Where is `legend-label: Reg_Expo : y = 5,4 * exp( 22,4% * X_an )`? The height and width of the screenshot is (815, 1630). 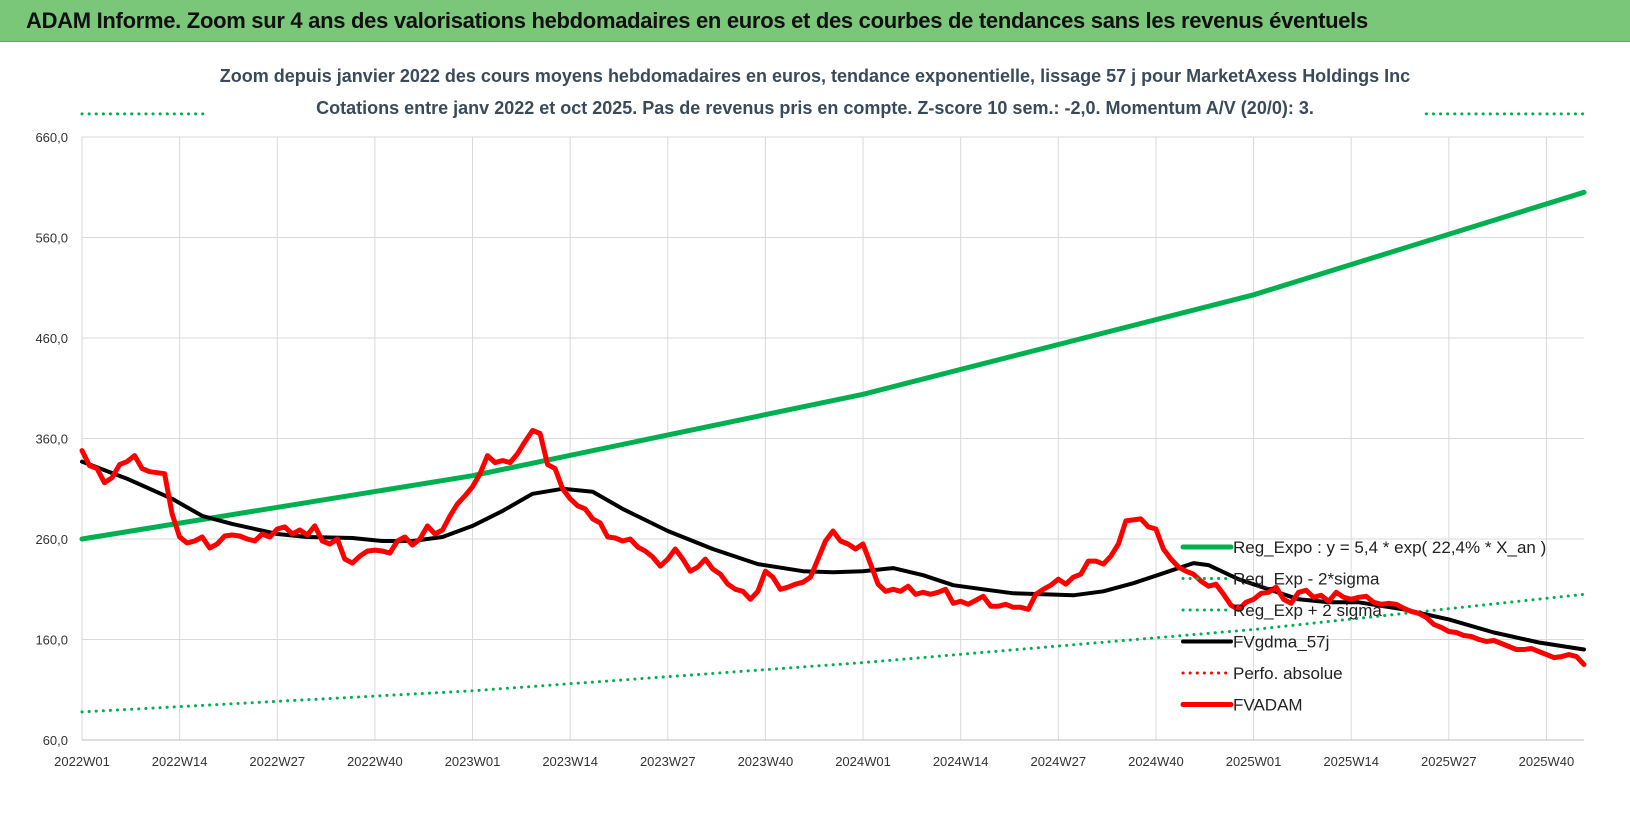
legend-label: Reg_Expo : y = 5,4 * exp( 22,4% * X_an ) is located at coordinates (1389, 547).